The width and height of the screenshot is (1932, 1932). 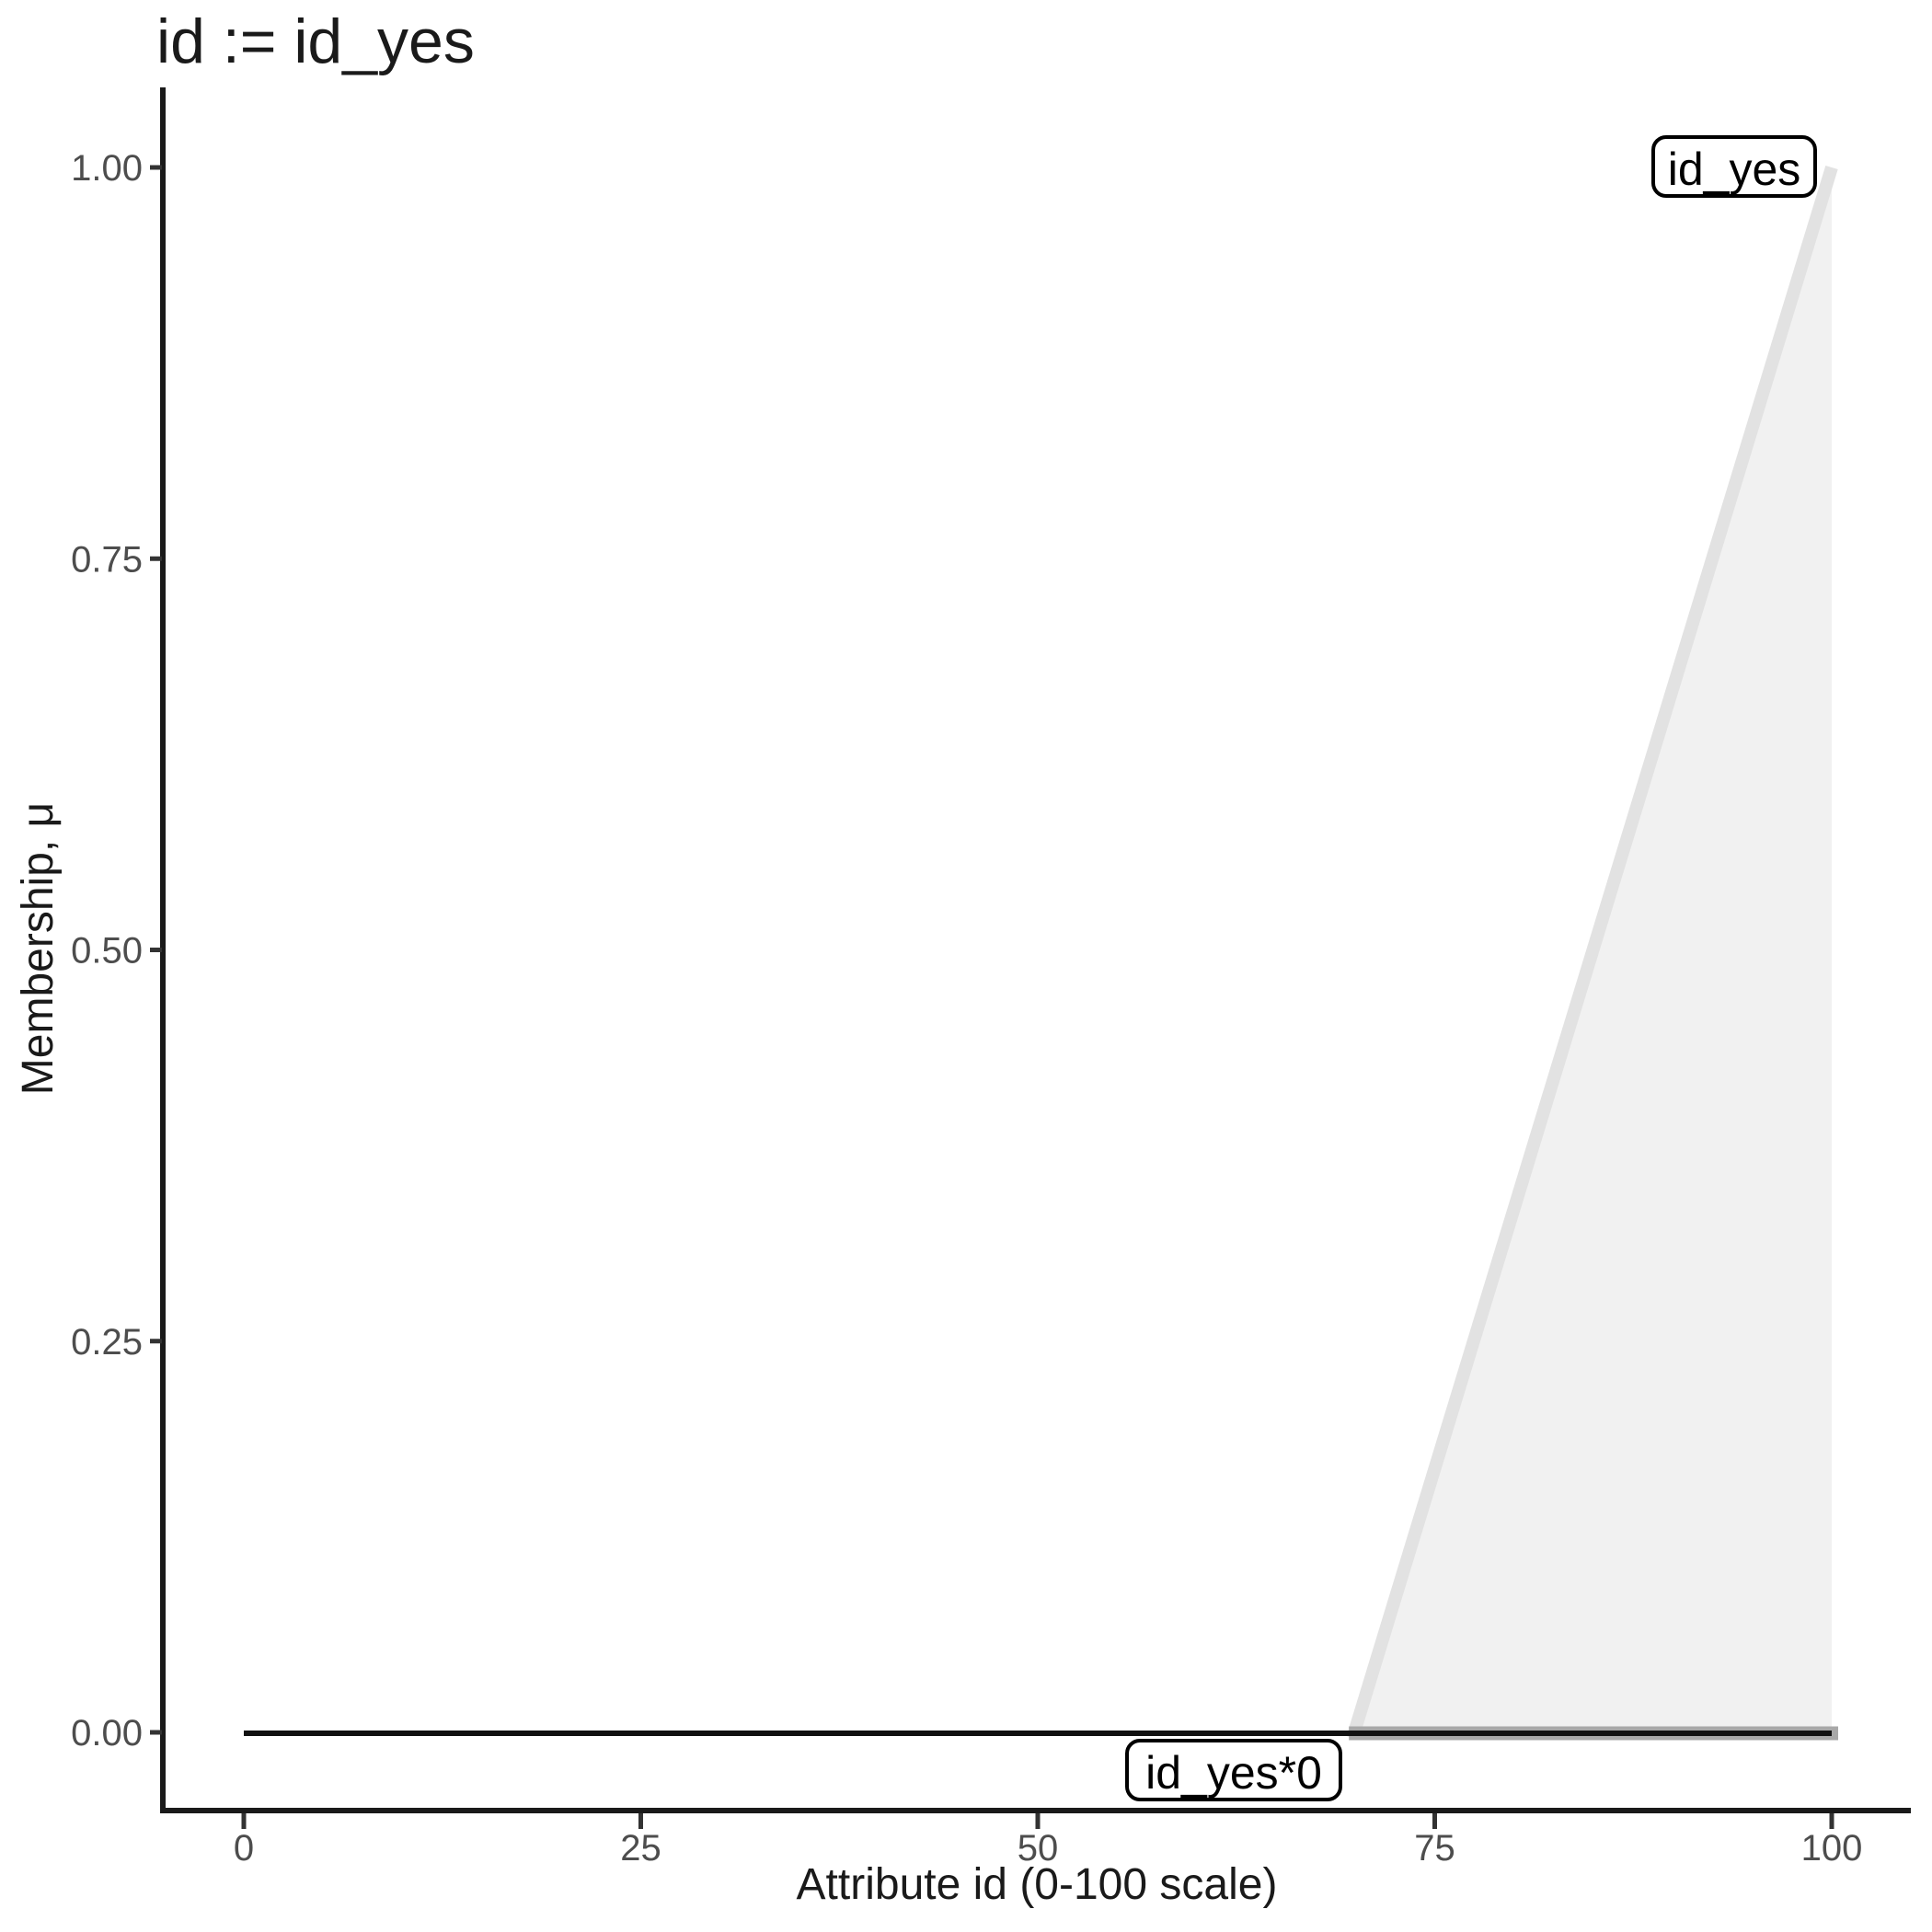 I want to click on y-tick-label: 0.25, so click(x=107, y=1342).